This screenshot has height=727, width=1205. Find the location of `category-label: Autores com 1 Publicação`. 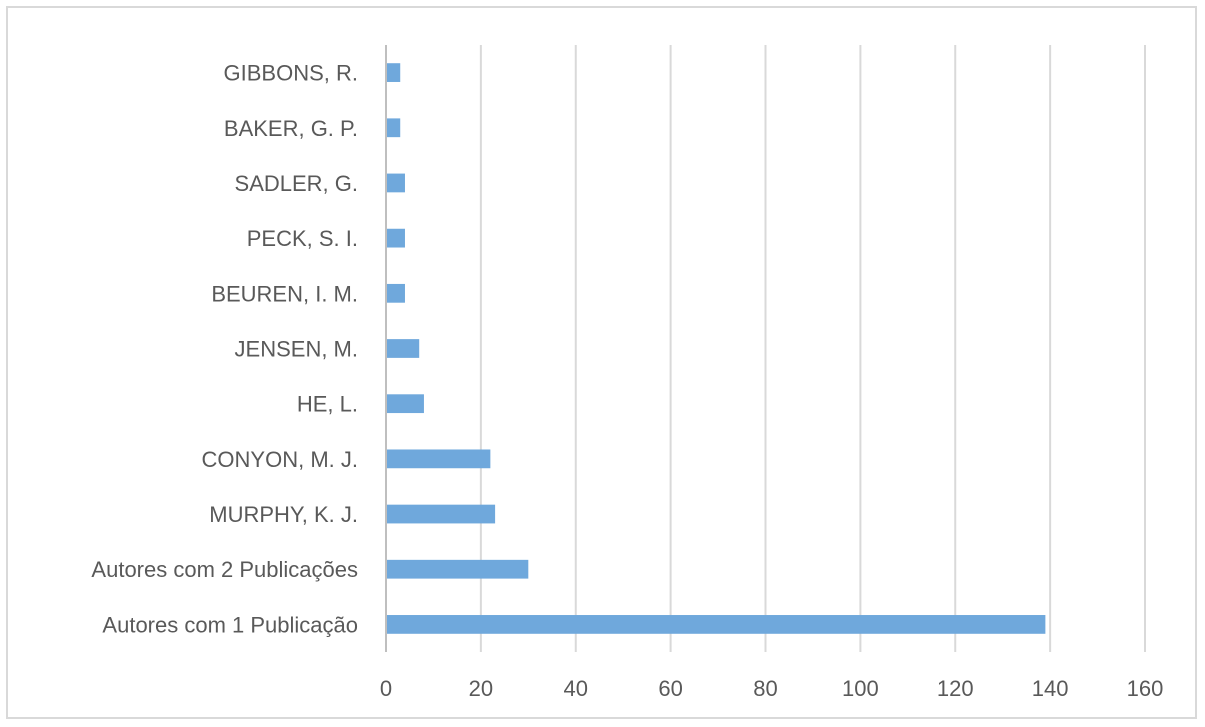

category-label: Autores com 1 Publicação is located at coordinates (230, 624).